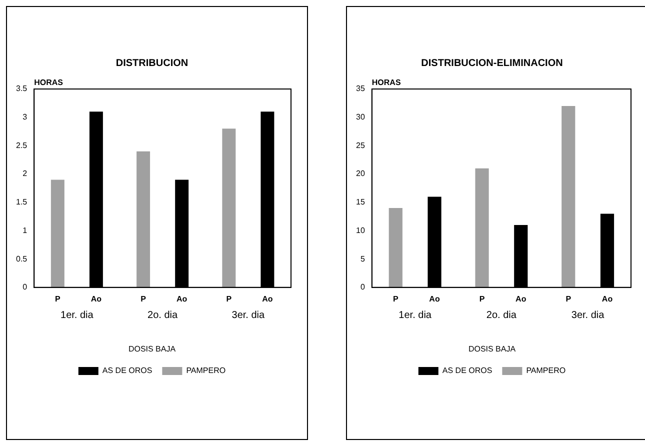 Image resolution: width=645 pixels, height=442 pixels. Describe the element at coordinates (25, 173) in the screenshot. I see `y-tick-label: 2` at that location.